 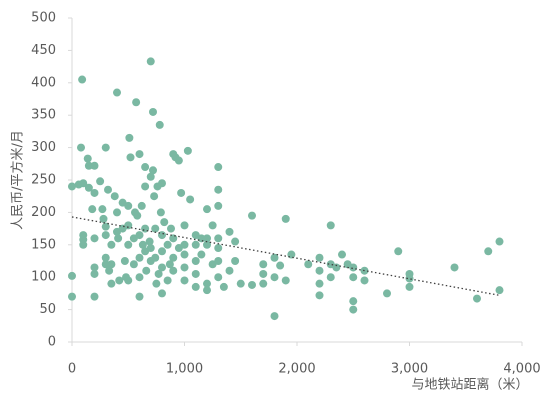 What do you see at coordinates (47, 309) in the screenshot?
I see `y-tick-label: 50` at bounding box center [47, 309].